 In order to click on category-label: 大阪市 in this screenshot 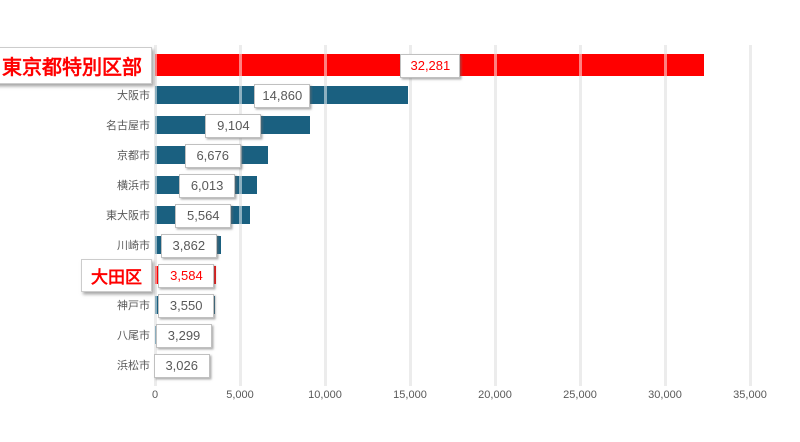, I will do `click(133, 96)`.